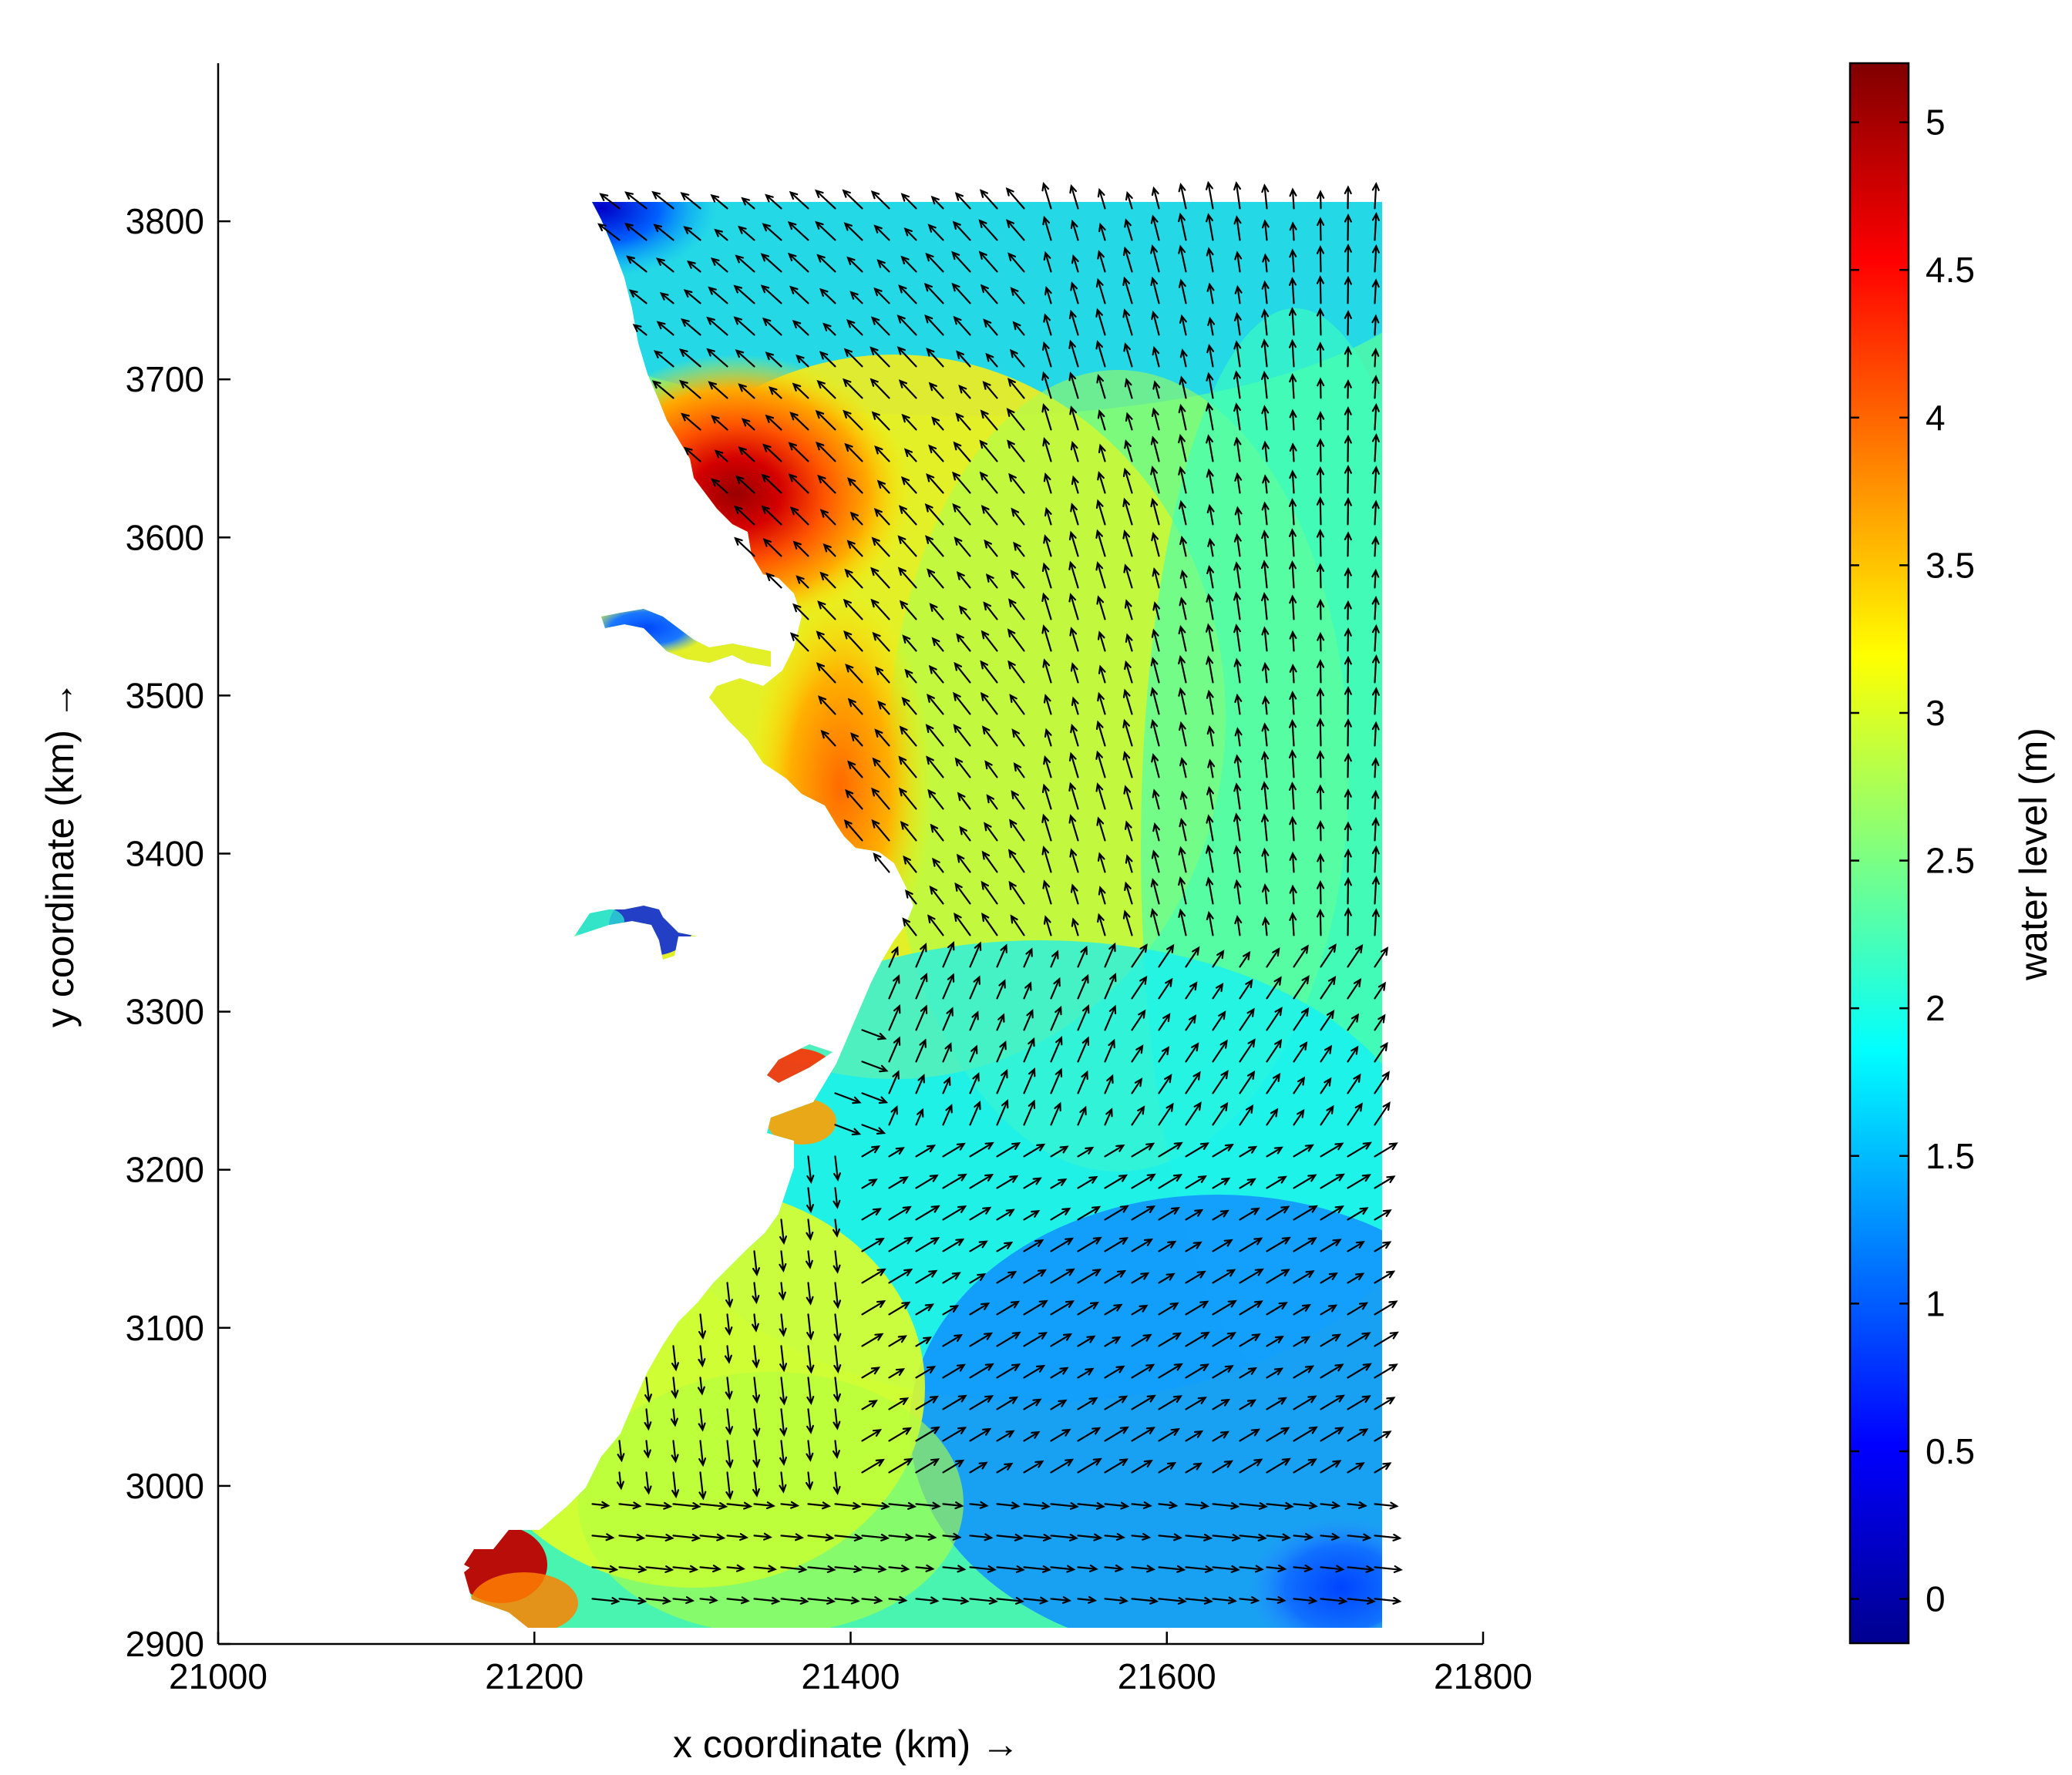  Describe the element at coordinates (534, 1676) in the screenshot. I see `x-tick-label: 21200` at that location.